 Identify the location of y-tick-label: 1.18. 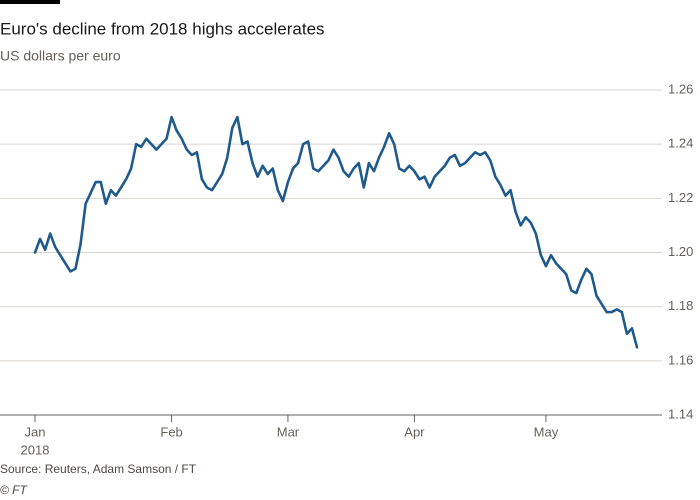
(680, 305).